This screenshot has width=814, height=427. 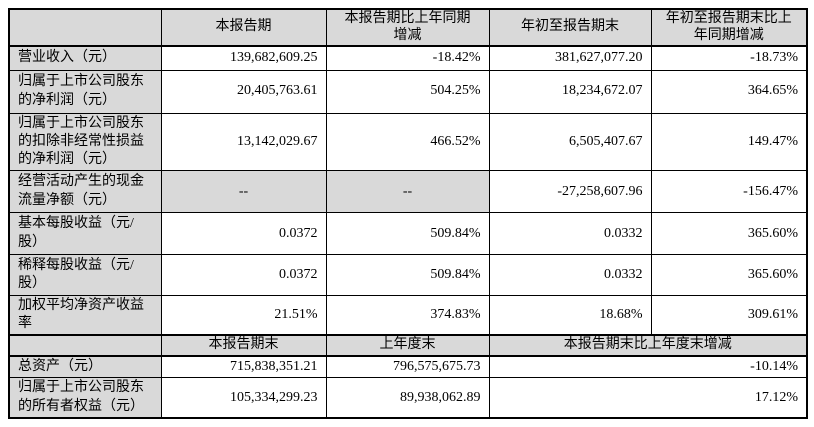 I want to click on cell-value: 18,234,672.07, so click(x=570, y=91).